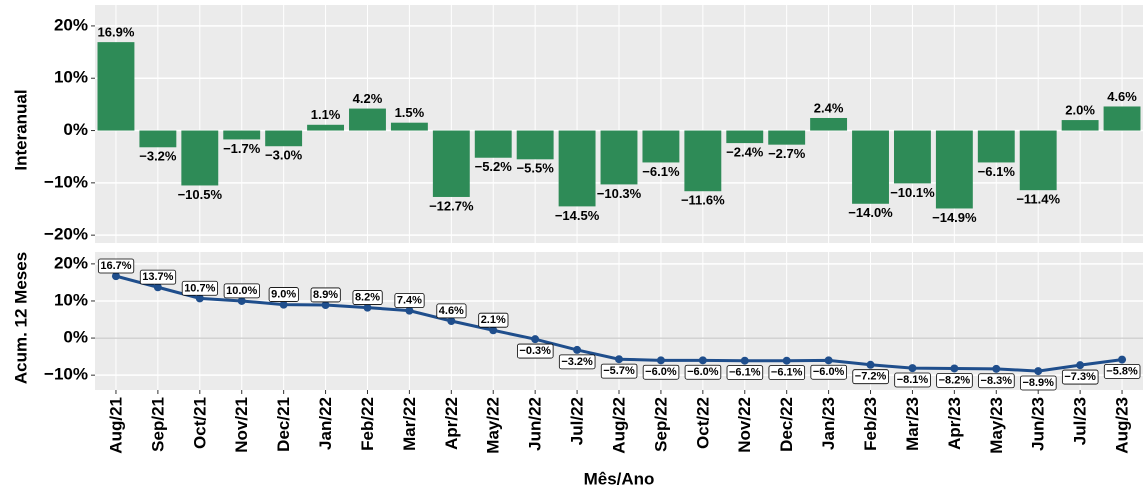 This screenshot has width=1148, height=490. What do you see at coordinates (870, 424) in the screenshot?
I see `x-tick-label: Feb/23` at bounding box center [870, 424].